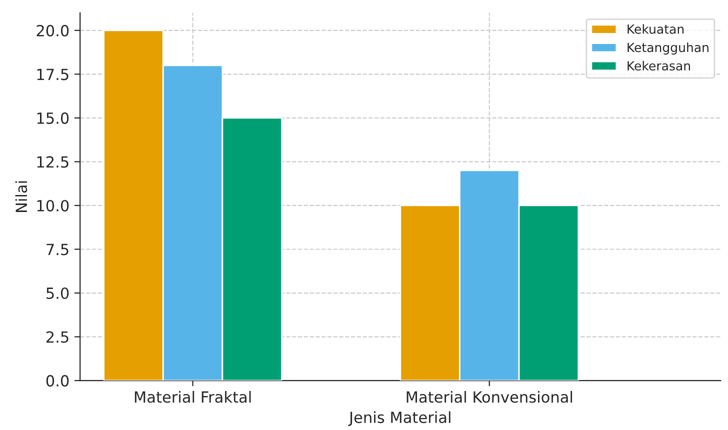 This screenshot has width=728, height=430. Describe the element at coordinates (21, 196) in the screenshot. I see `y-axis-title: Nilai` at that location.